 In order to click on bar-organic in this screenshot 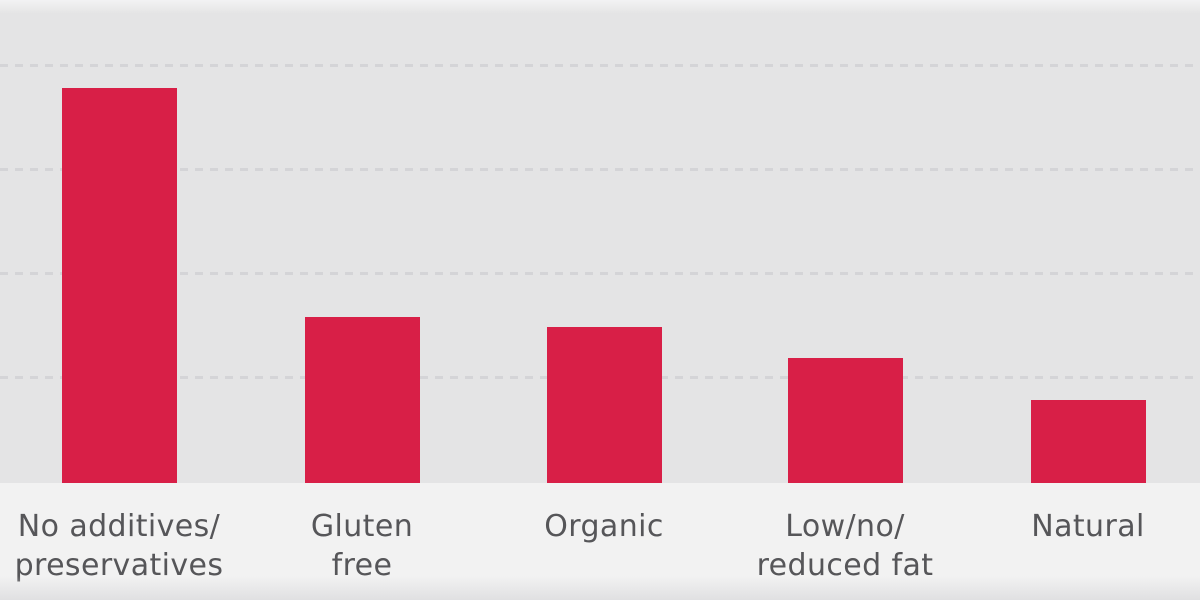, I will do `click(604, 405)`.